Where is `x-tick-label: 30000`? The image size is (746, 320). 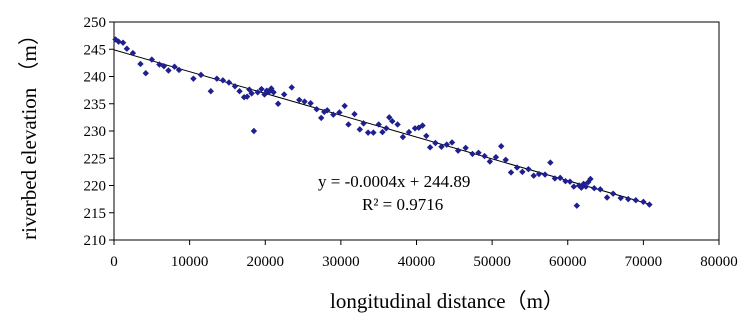 x-tick-label: 30000 is located at coordinates (341, 262).